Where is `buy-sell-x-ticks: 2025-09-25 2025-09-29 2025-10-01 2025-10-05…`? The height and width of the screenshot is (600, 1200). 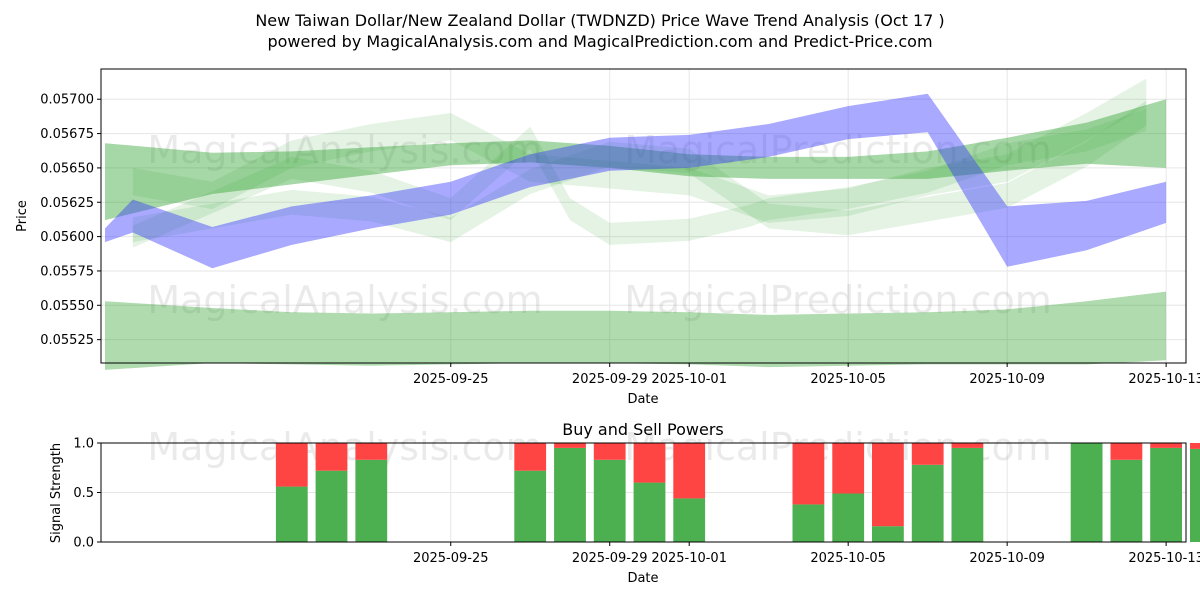 buy-sell-x-ticks: 2025-09-25 2025-09-29 2025-10-01 2025-10-05… is located at coordinates (806, 554).